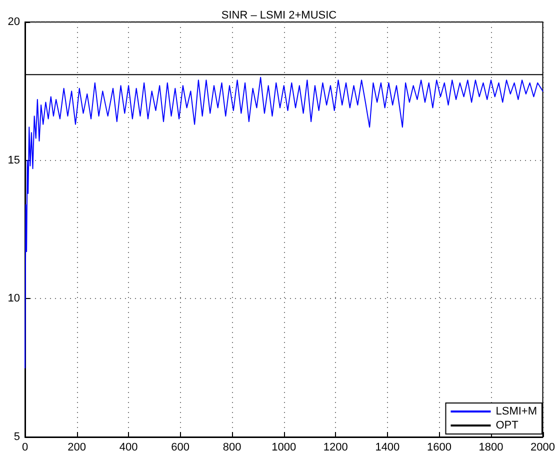  I want to click on x-tick-label: 800, so click(232, 448).